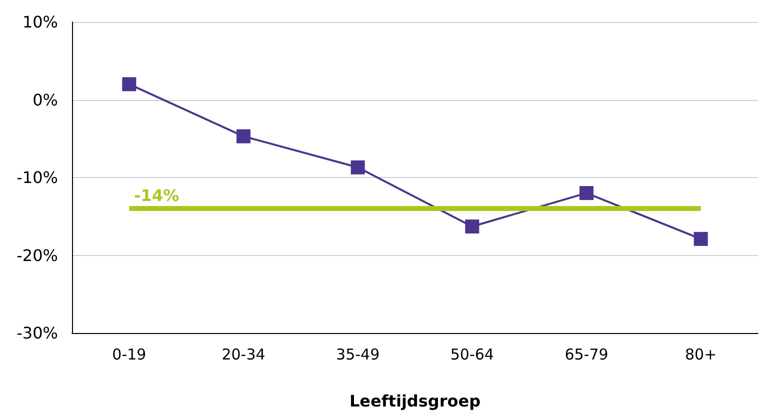 The width and height of the screenshot is (760, 414). What do you see at coordinates (45, 100) in the screenshot?
I see `y-tick-label: 0%` at bounding box center [45, 100].